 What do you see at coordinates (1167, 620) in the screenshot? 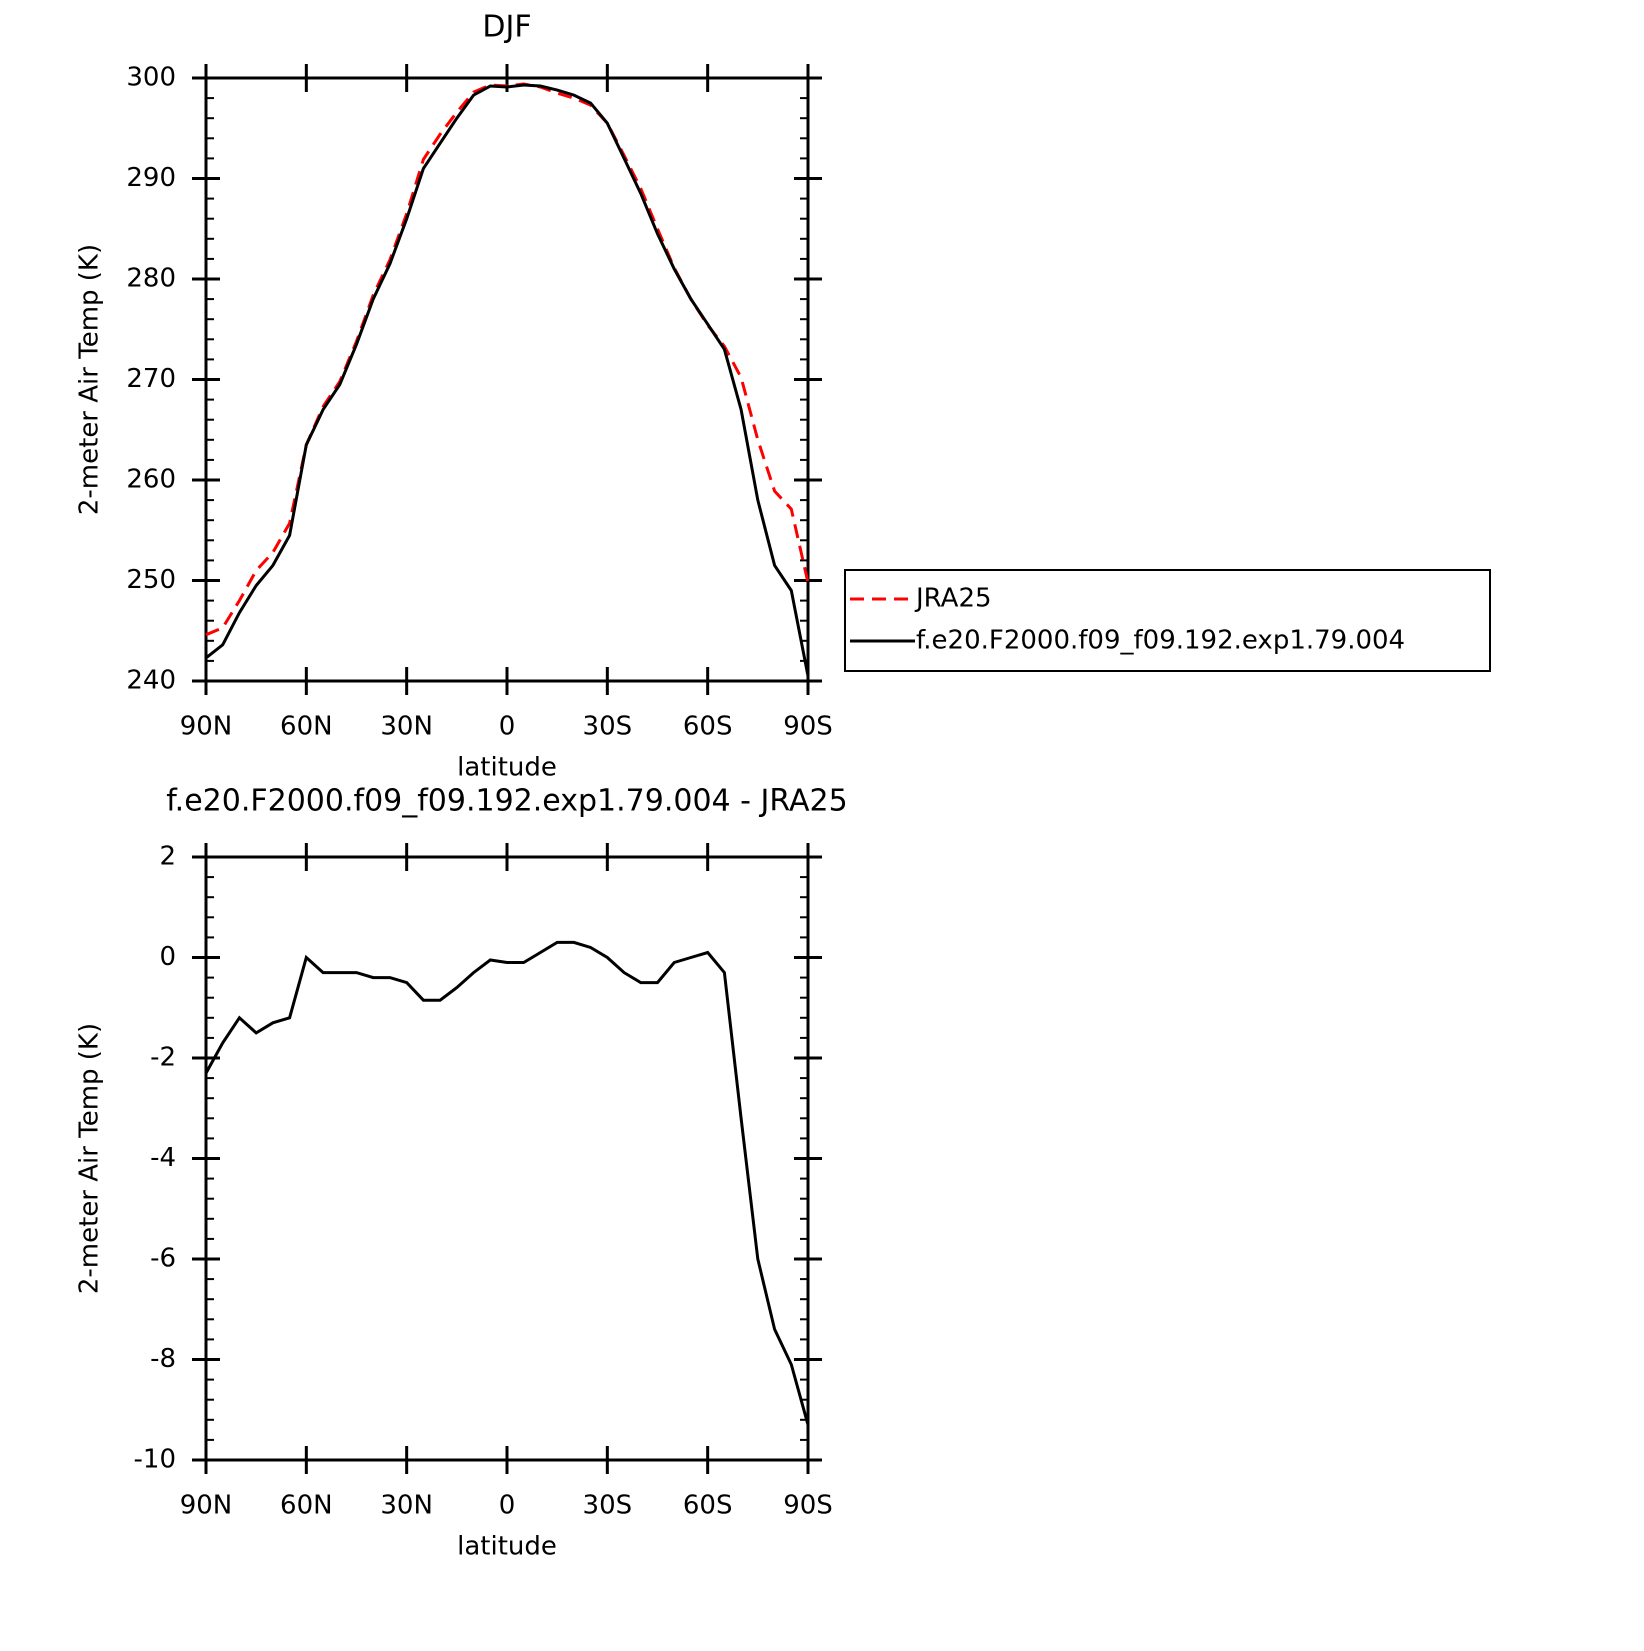
I see `legend-box` at bounding box center [1167, 620].